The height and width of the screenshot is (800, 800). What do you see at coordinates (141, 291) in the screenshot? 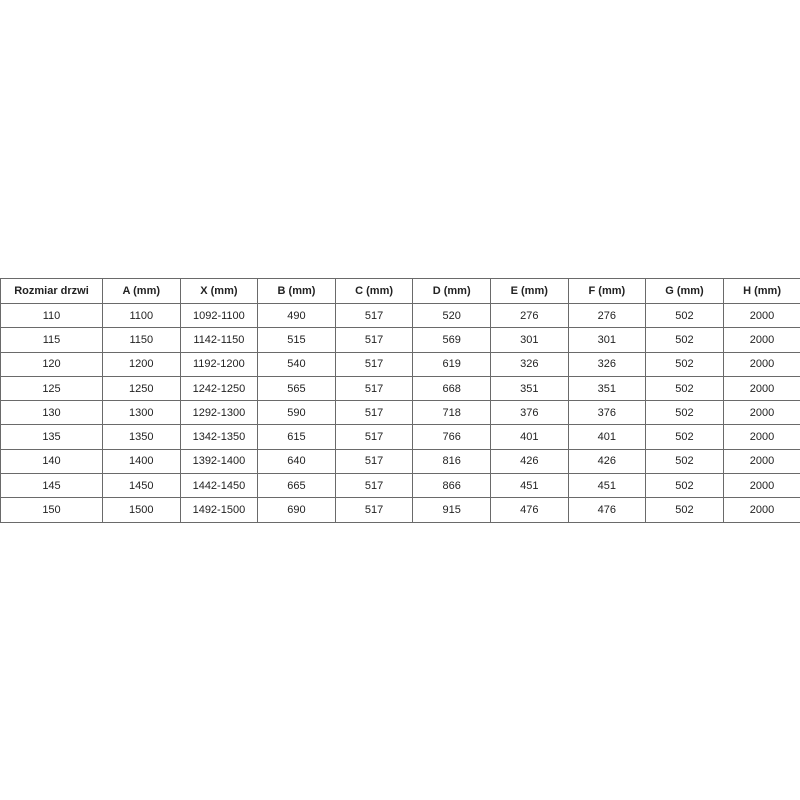
I see `column-header: A (mm)` at bounding box center [141, 291].